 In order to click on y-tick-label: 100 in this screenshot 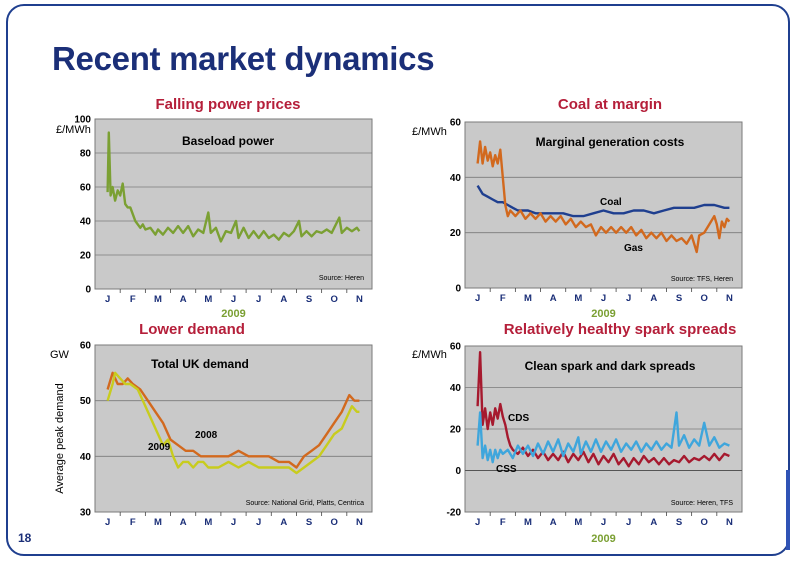, I will do `click(82, 120)`.